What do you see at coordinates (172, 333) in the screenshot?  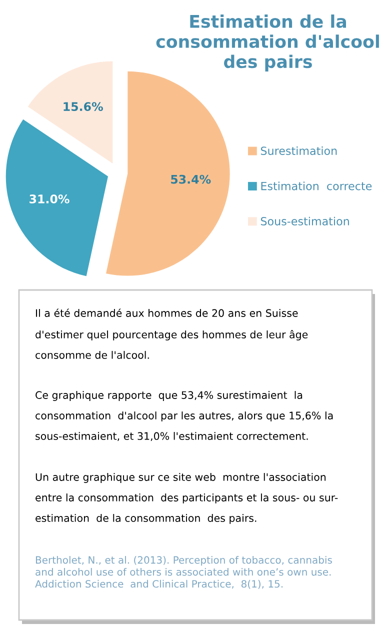 I see `text: Il a été demandé aux hommes de 20 ans en Suisse d'estimer quel pourcentage des hommes de leur âge consomme de l'alcool.` at bounding box center [172, 333].